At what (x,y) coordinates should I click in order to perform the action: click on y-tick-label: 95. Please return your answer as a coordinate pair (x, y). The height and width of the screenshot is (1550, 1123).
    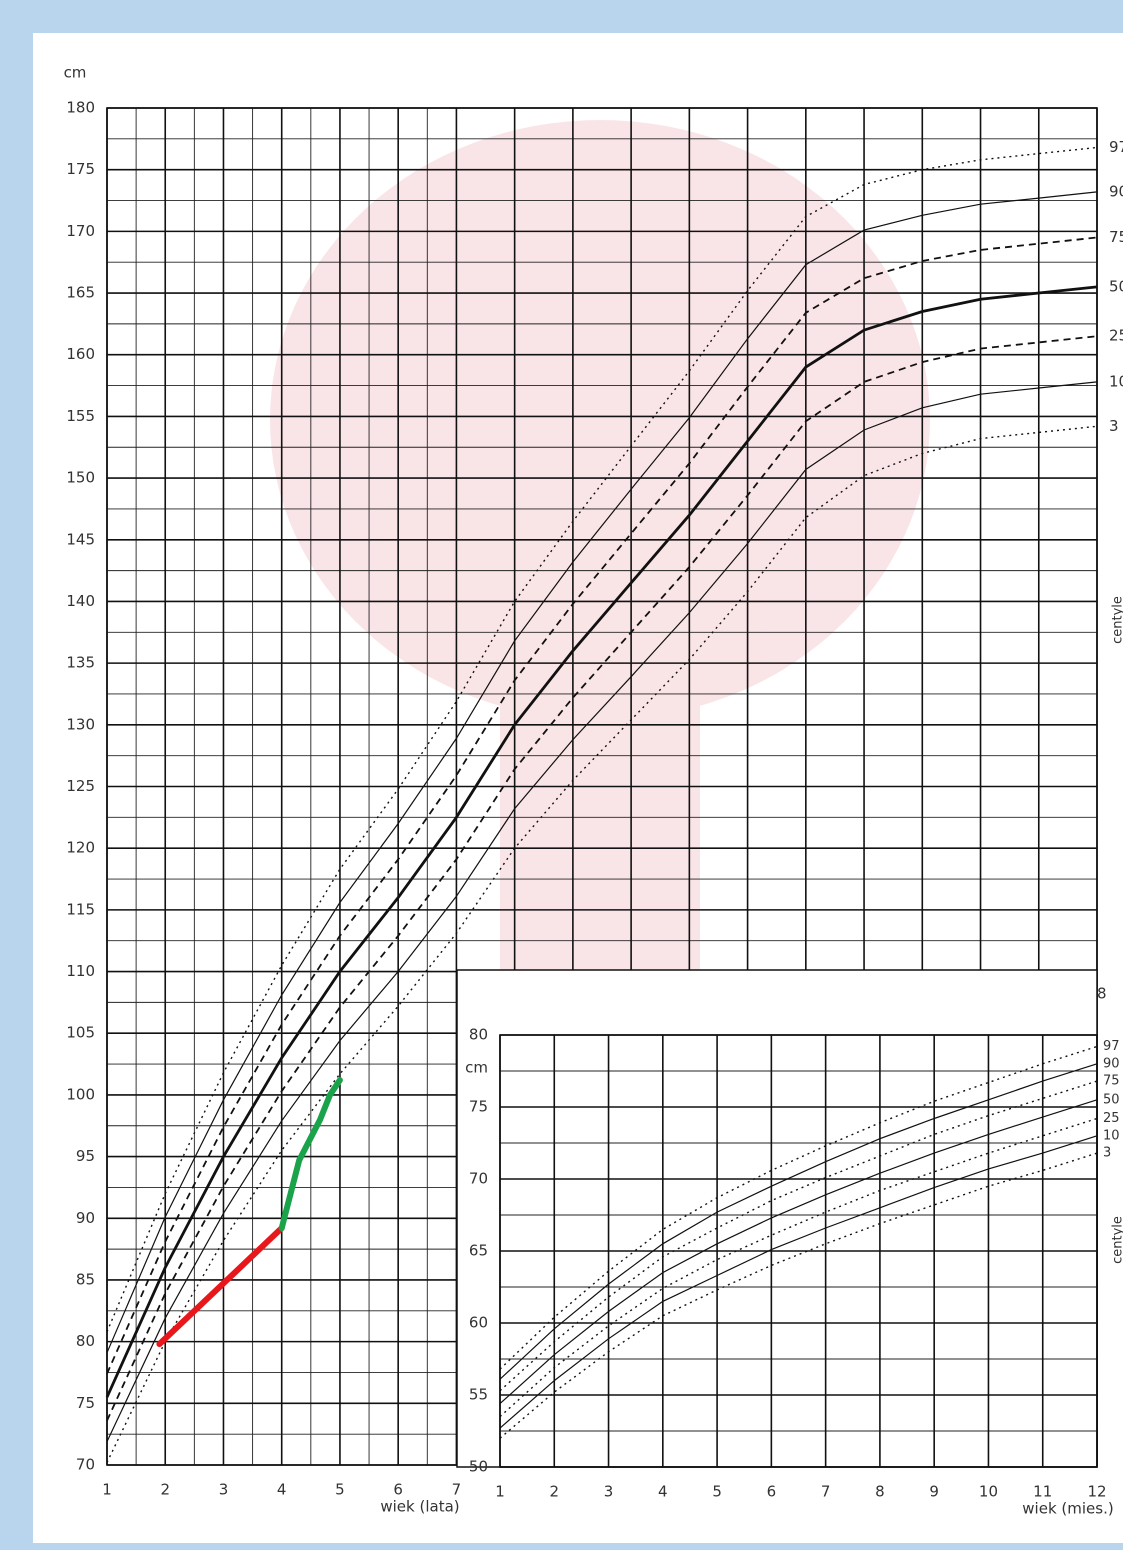
    Looking at the image, I should click on (85, 1156).